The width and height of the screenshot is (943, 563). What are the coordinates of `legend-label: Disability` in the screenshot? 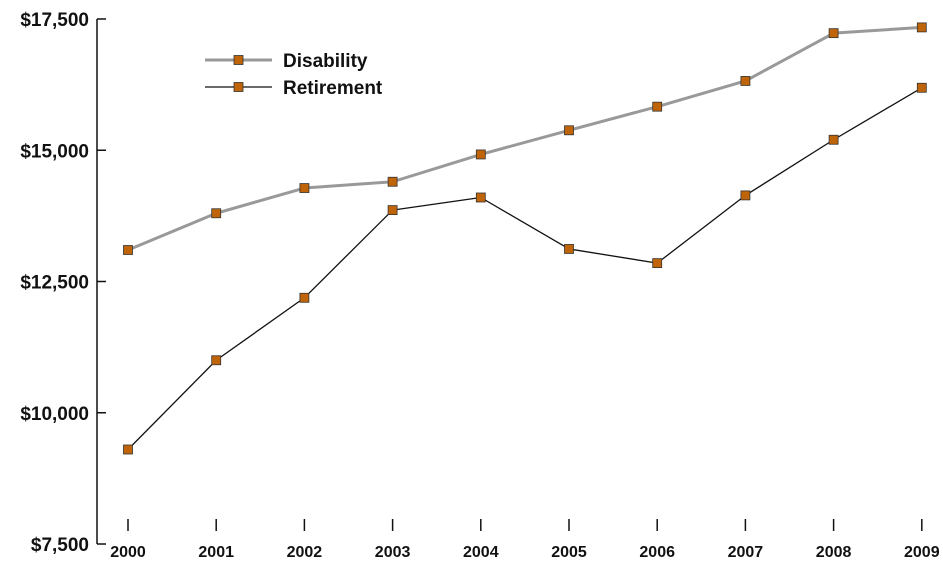 It's located at (325, 61).